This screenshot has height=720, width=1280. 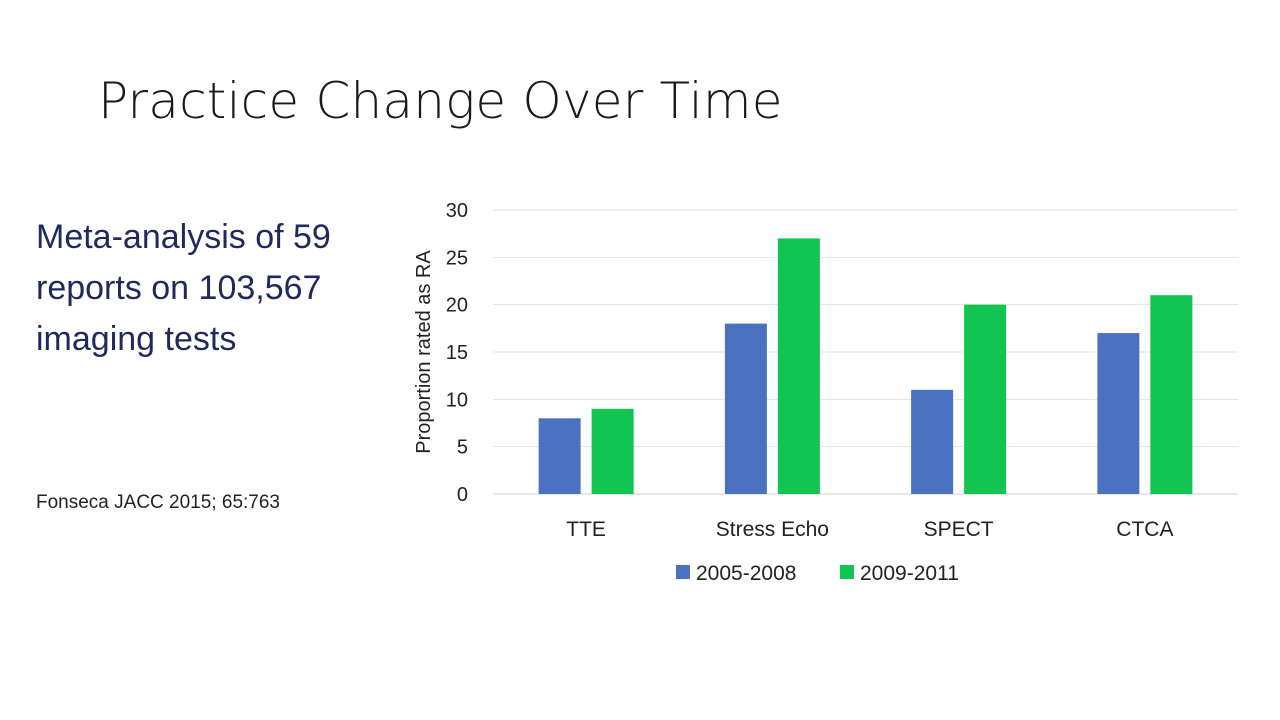 I want to click on legend-label: 2005-2008, so click(x=746, y=573).